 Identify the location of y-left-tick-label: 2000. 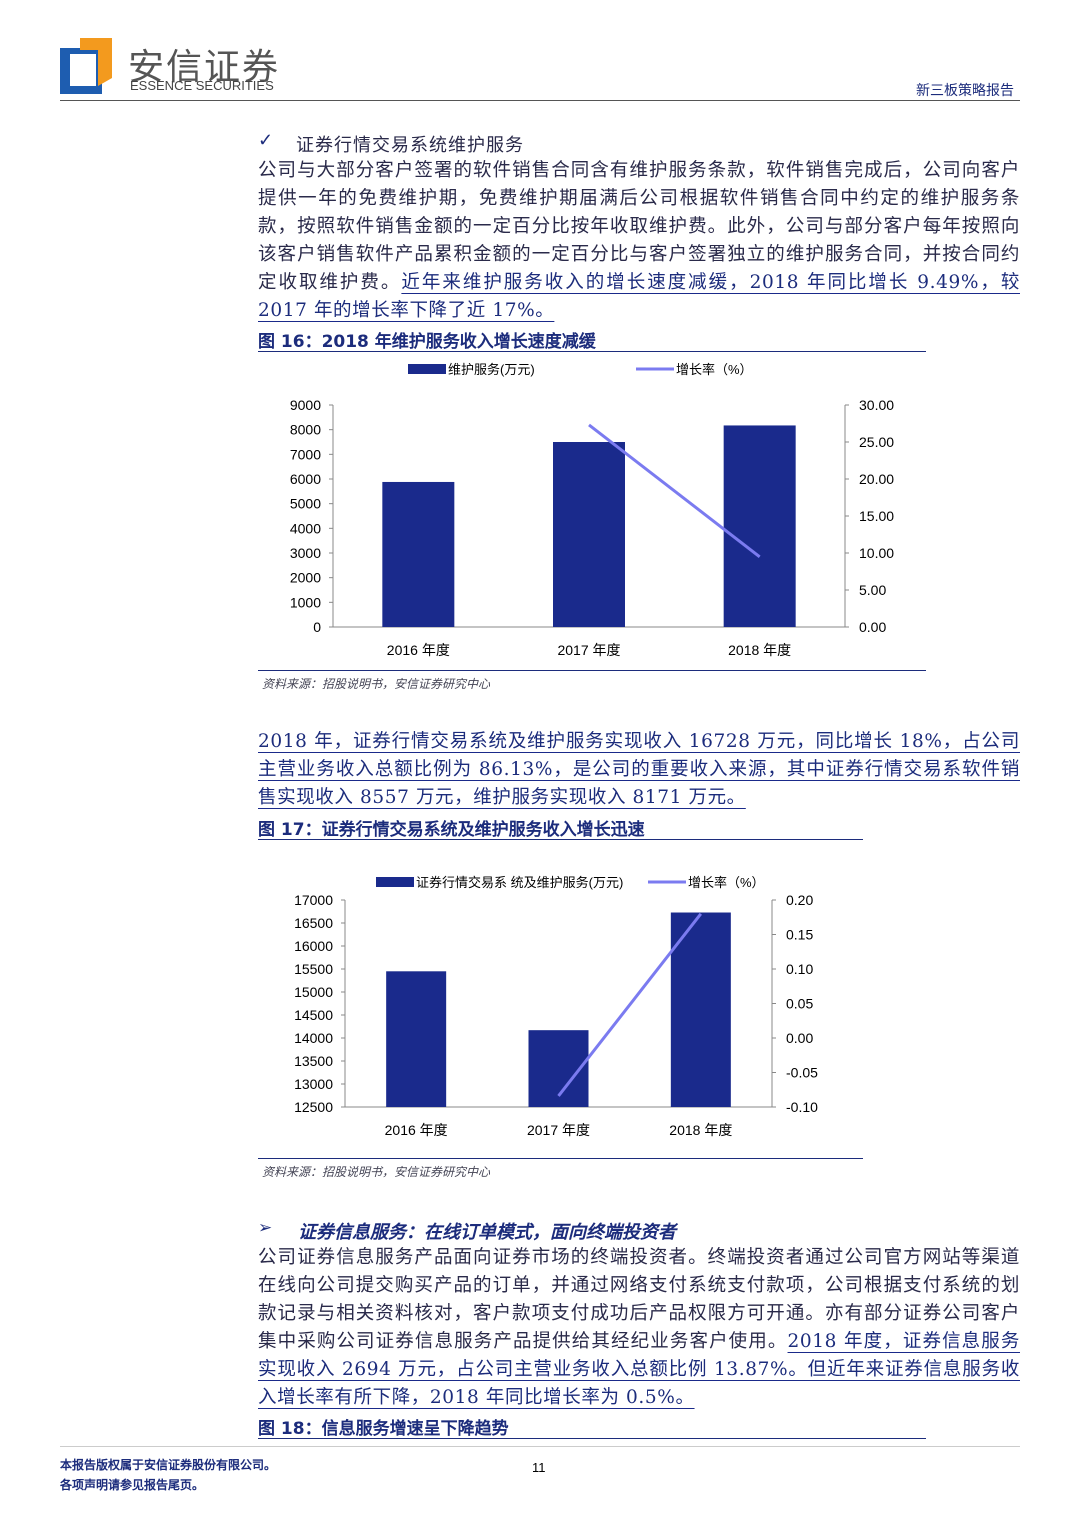
(305, 578).